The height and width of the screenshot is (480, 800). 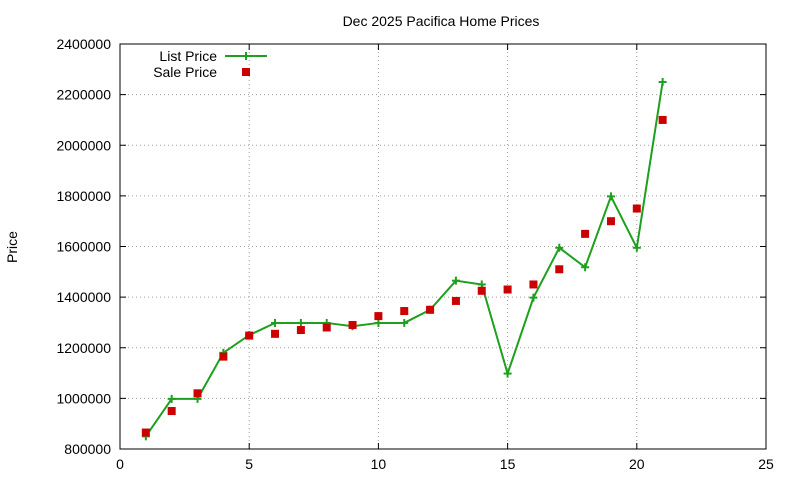 What do you see at coordinates (83, 247) in the screenshot?
I see `y-tick-label: 1600000` at bounding box center [83, 247].